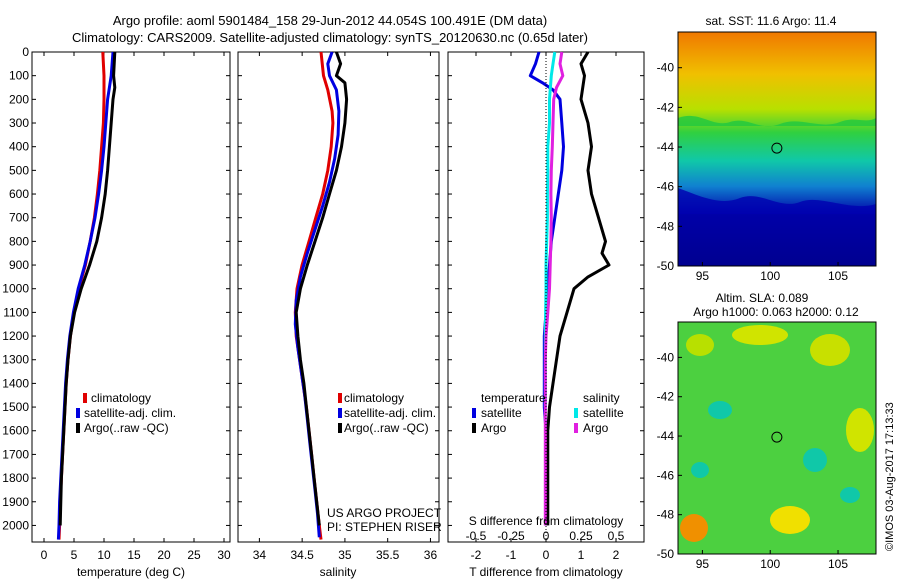  Describe the element at coordinates (345, 555) in the screenshot. I see `x-tick-label: 35` at that location.